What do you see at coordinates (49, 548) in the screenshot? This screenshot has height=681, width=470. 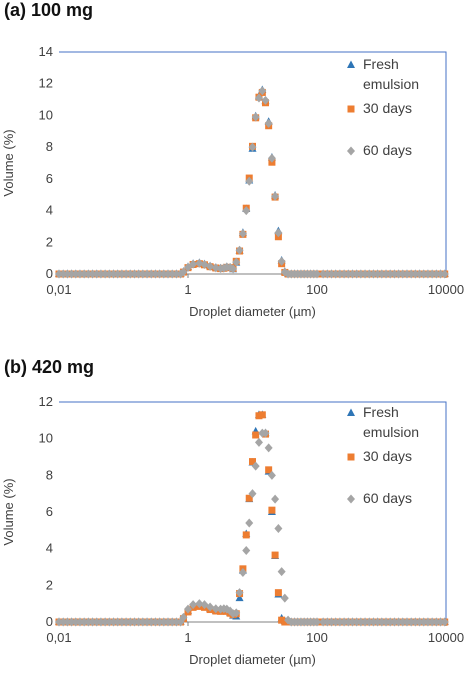 I see `y-tick-label: 4` at bounding box center [49, 548].